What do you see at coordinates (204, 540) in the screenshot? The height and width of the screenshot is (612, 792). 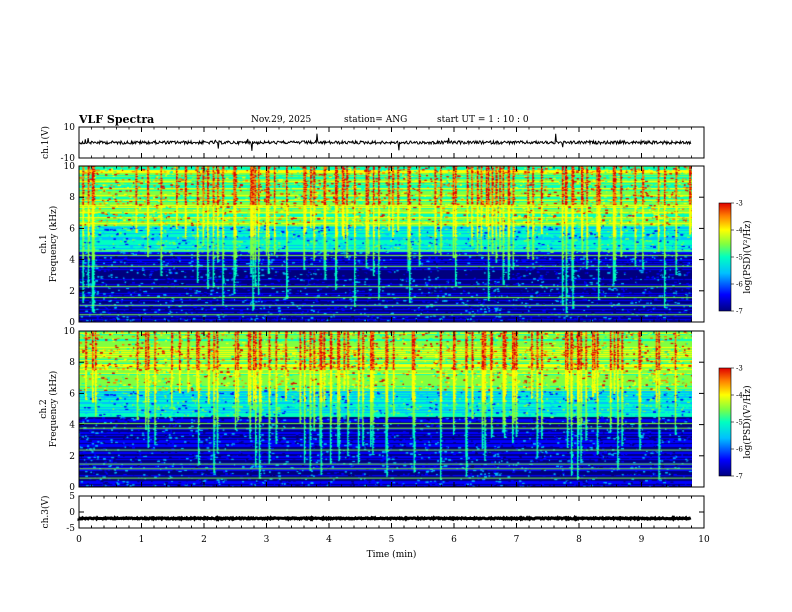 I see `x-tick-label: 2` at bounding box center [204, 540].